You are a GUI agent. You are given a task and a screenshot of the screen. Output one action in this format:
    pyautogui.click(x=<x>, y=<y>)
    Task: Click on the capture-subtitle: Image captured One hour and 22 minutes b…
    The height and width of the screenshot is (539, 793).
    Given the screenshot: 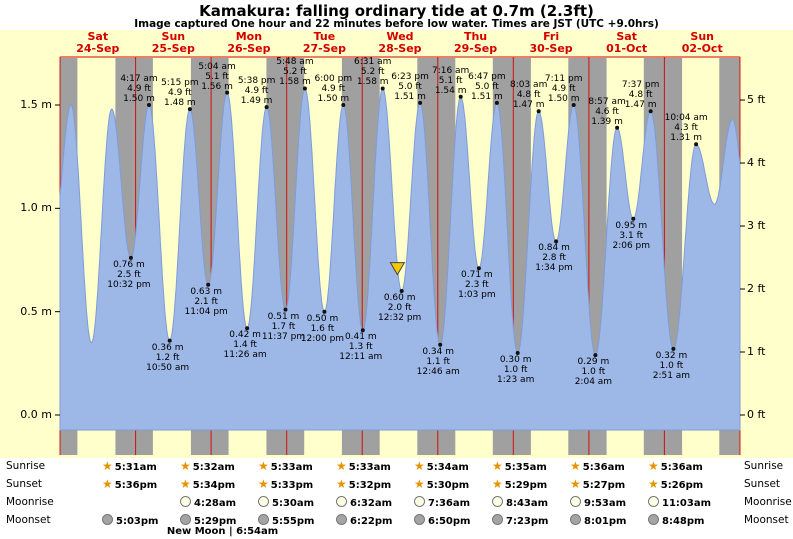 What is the action you would take?
    pyautogui.click(x=396, y=24)
    